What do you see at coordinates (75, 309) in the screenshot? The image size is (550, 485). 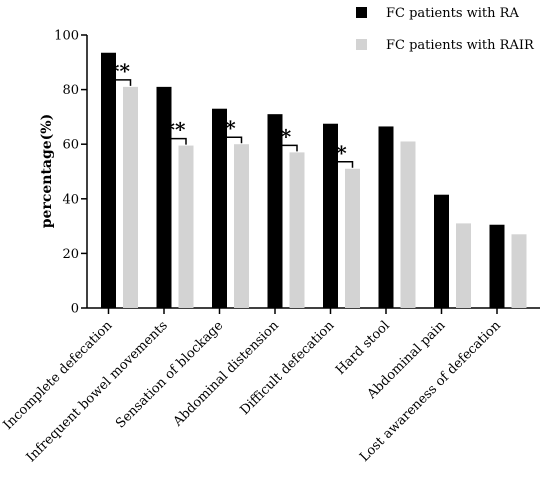 I see `y-tick-label: 0` at bounding box center [75, 309].